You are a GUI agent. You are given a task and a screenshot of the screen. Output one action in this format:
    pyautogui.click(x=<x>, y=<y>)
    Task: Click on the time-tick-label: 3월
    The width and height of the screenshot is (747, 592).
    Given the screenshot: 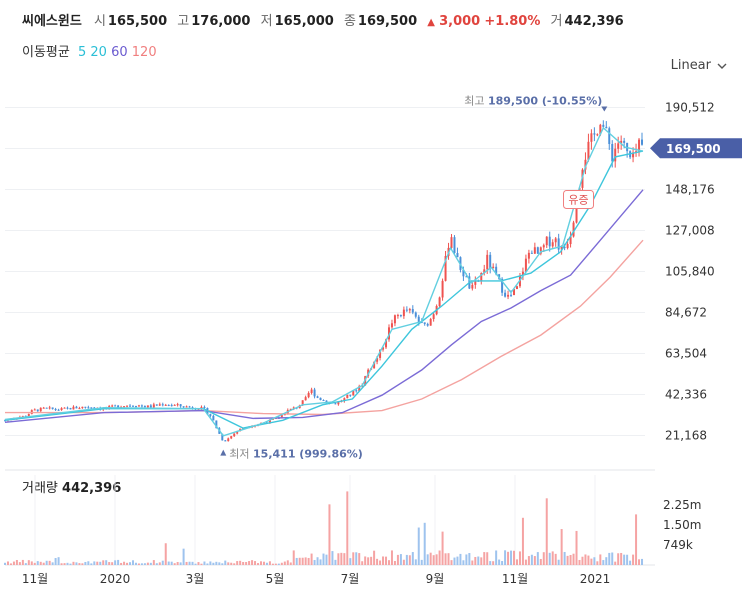 What is the action you would take?
    pyautogui.click(x=195, y=579)
    